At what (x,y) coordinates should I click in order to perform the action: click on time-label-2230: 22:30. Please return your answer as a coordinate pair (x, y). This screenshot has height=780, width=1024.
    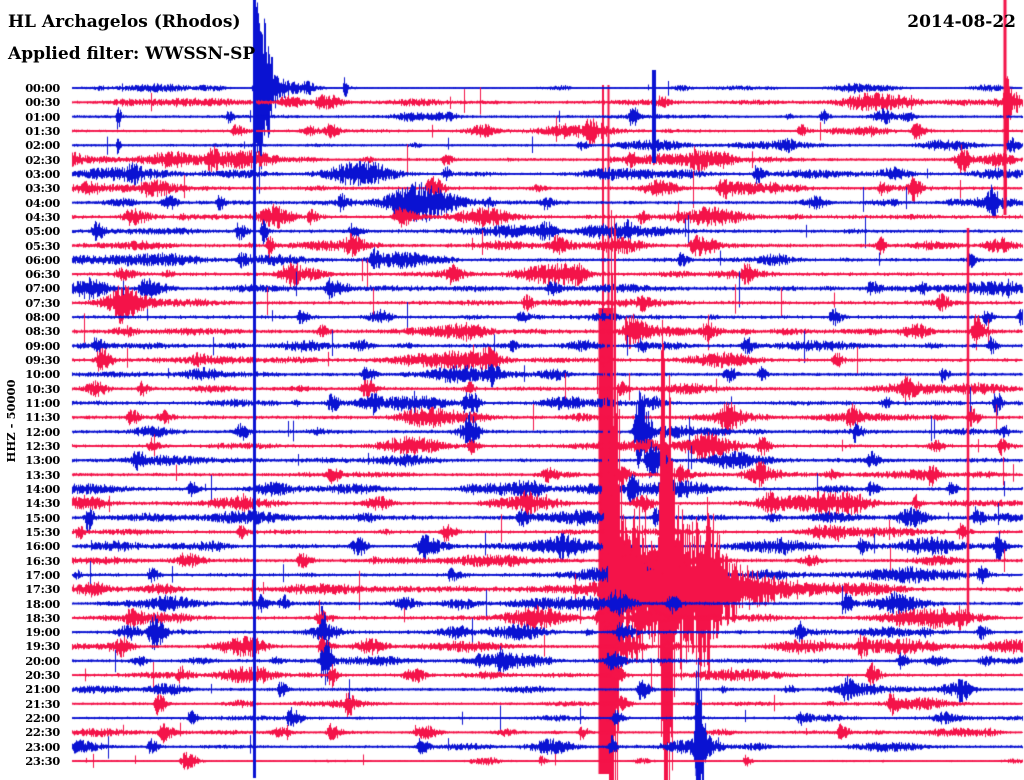
    Looking at the image, I should click on (42, 732).